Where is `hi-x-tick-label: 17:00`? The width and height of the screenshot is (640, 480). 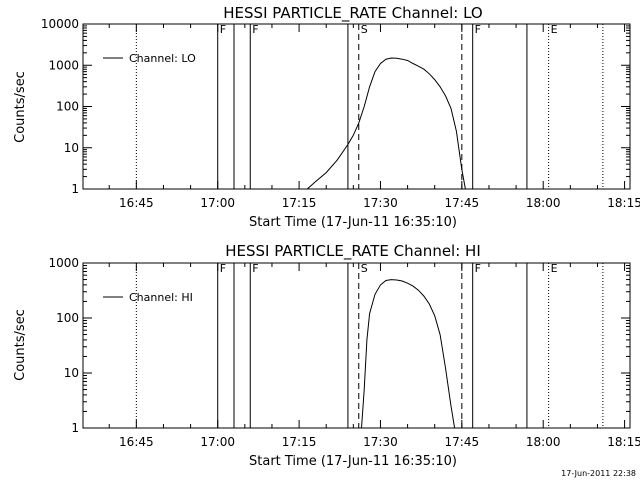 hi-x-tick-label: 17:00 is located at coordinates (217, 442).